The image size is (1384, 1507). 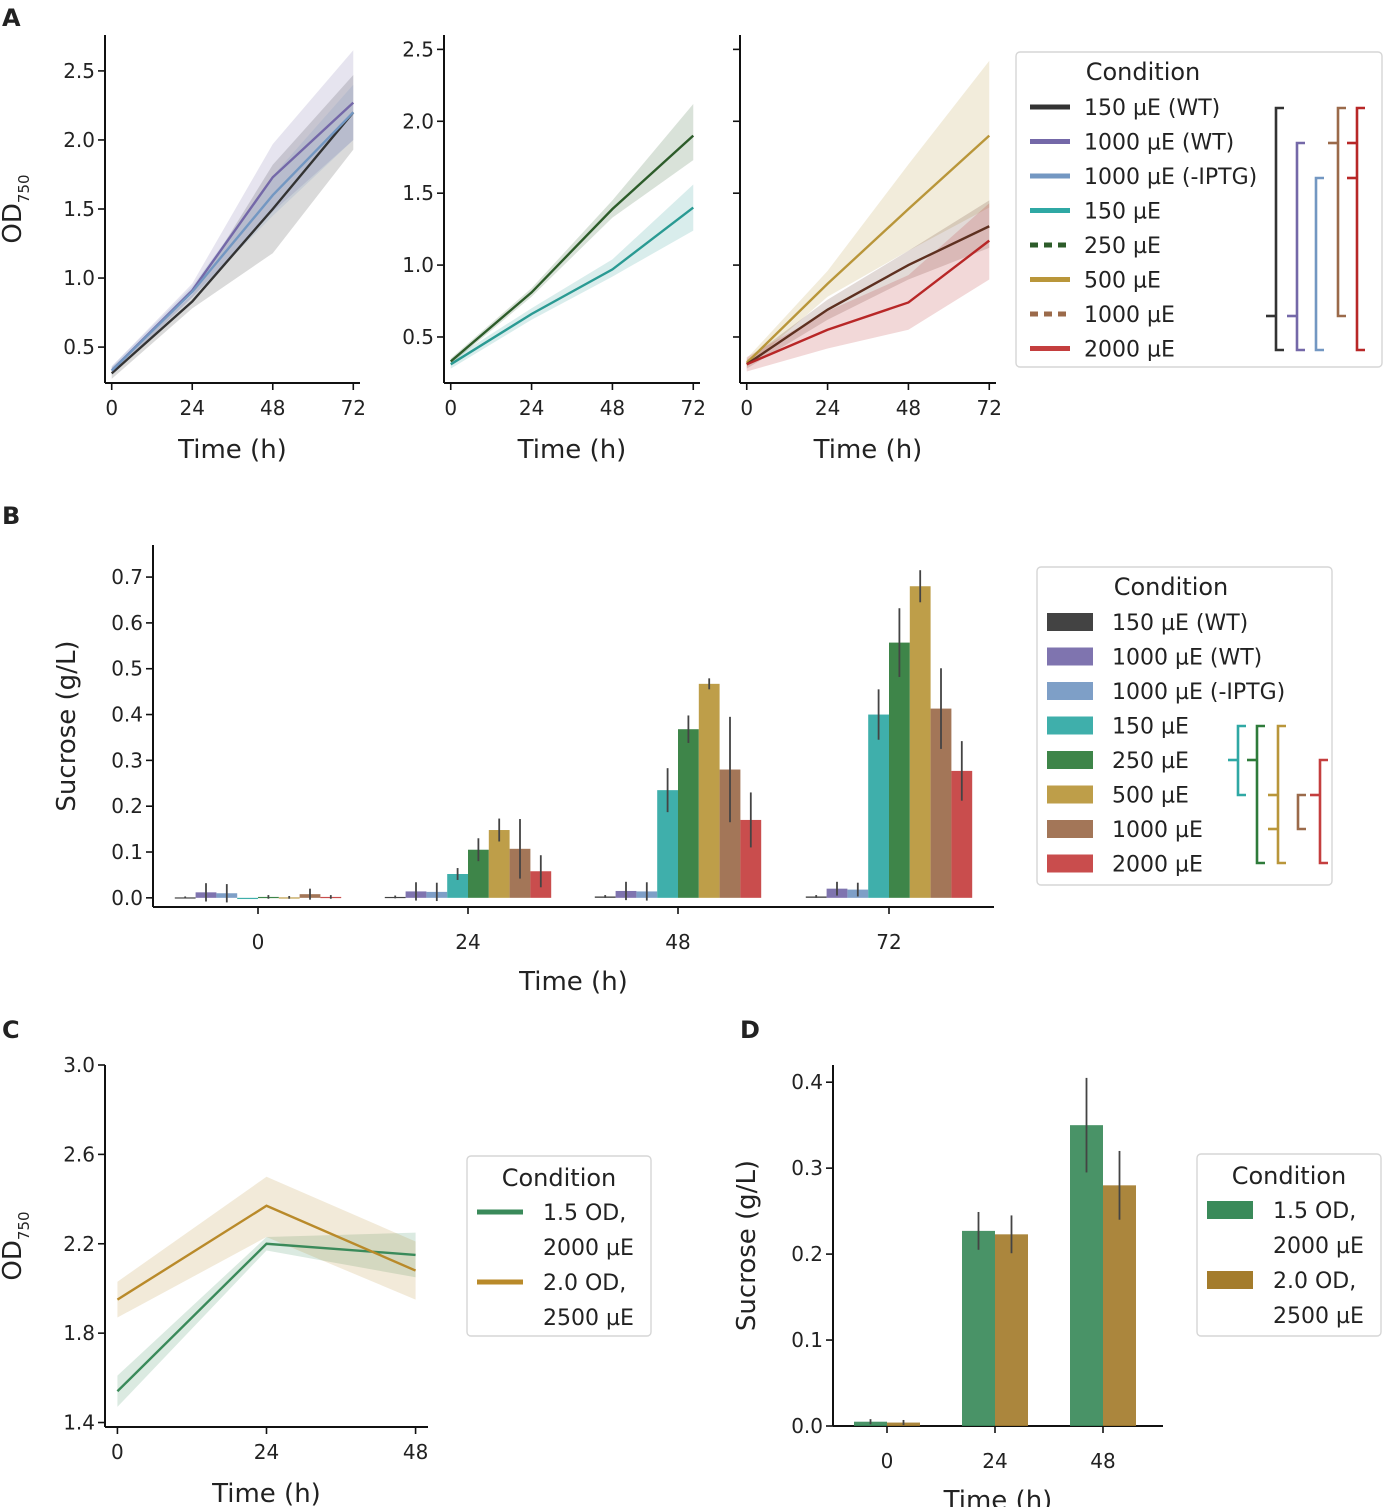 I want to click on chart-b-xtick-label: 0, so click(x=258, y=942).